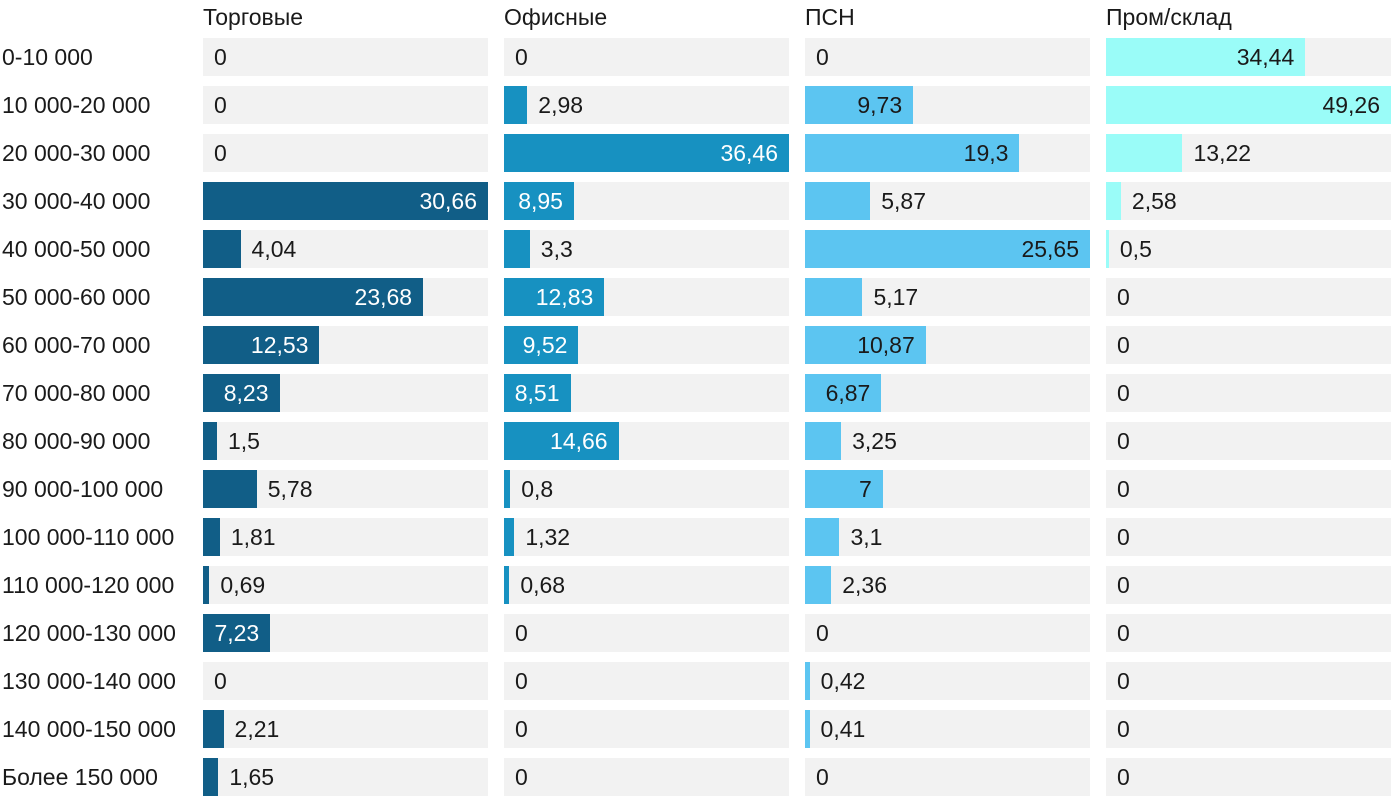  What do you see at coordinates (257, 729) in the screenshot?
I see `value-label: 2,21` at bounding box center [257, 729].